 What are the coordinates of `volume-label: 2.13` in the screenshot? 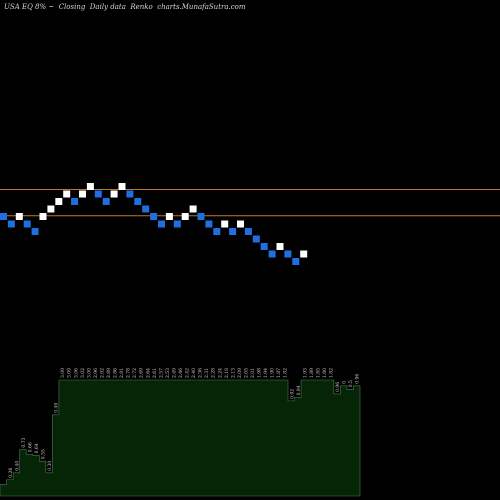 It's located at (233, 373).